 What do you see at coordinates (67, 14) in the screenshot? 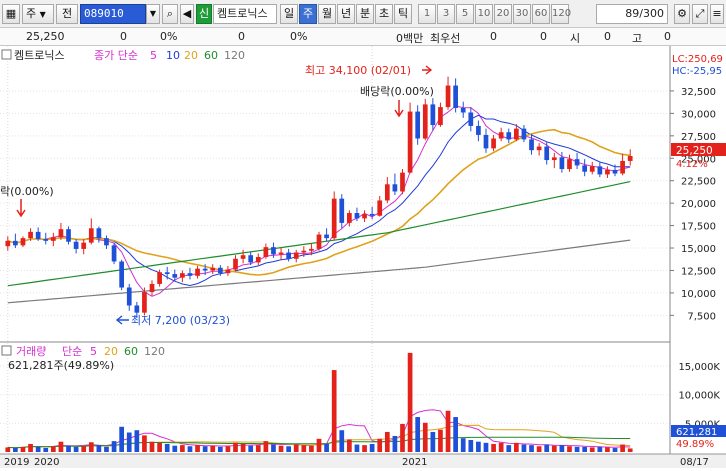
I see `market-label: 전` at bounding box center [67, 14].